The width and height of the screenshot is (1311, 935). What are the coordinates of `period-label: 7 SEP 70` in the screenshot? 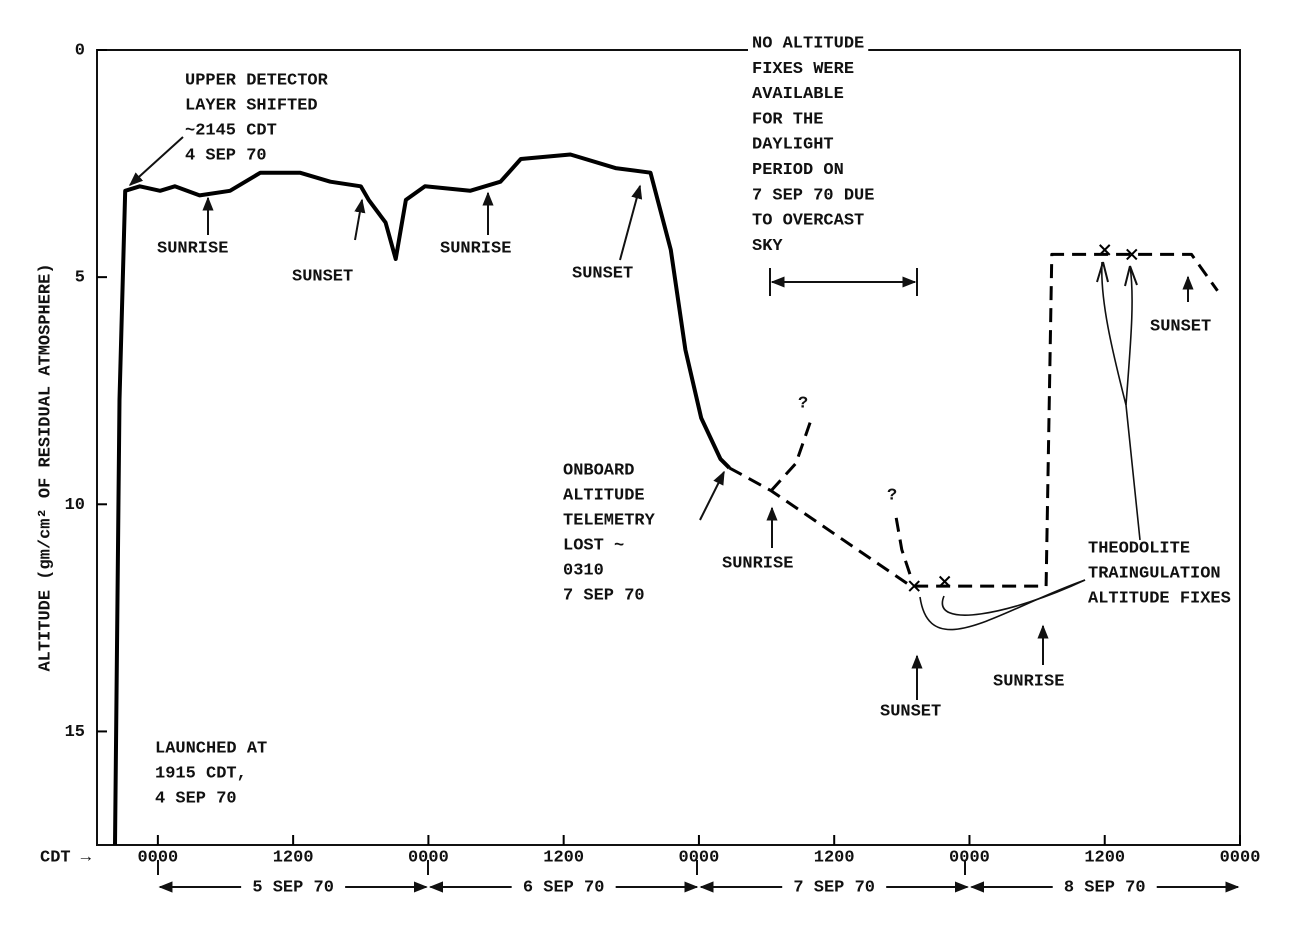 It's located at (834, 887).